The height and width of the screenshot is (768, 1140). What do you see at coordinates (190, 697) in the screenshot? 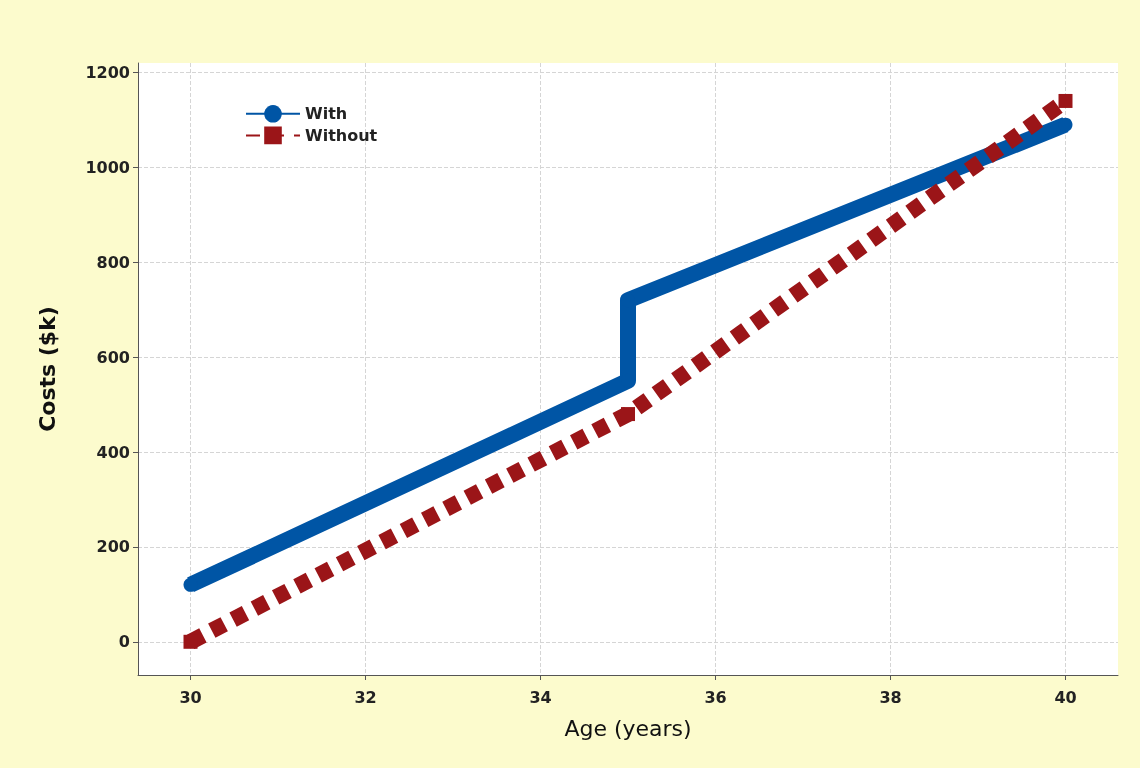
I see `x-tick-label: 30` at bounding box center [190, 697].